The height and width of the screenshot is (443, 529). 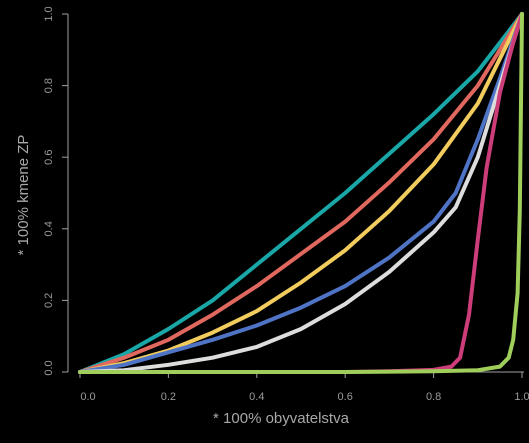 What do you see at coordinates (49, 85) in the screenshot?
I see `y-tick-label: 0.8` at bounding box center [49, 85].